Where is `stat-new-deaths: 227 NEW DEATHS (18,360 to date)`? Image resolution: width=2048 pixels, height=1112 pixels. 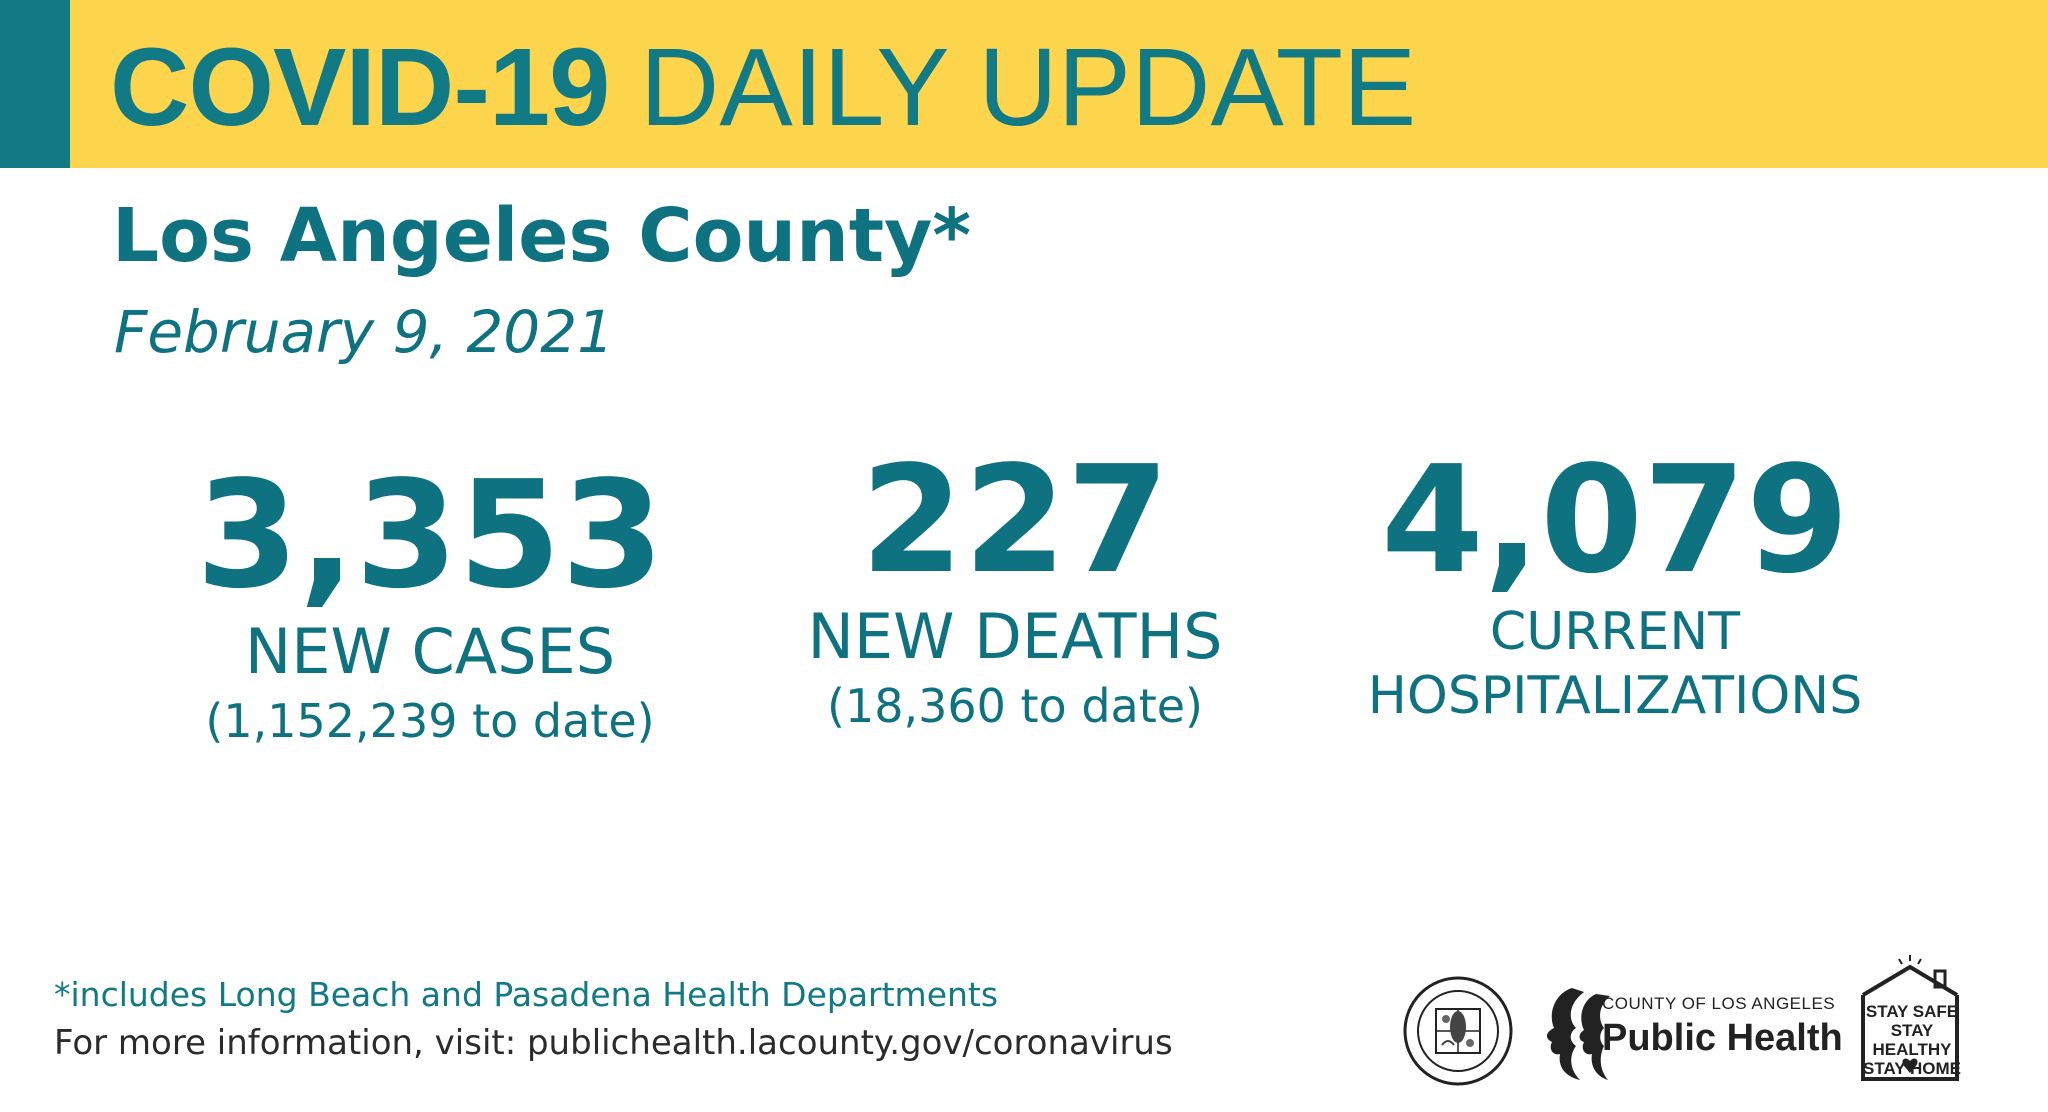
stat-new-deaths: 227 NEW DEATHS (18,360 to date) is located at coordinates (1015, 589).